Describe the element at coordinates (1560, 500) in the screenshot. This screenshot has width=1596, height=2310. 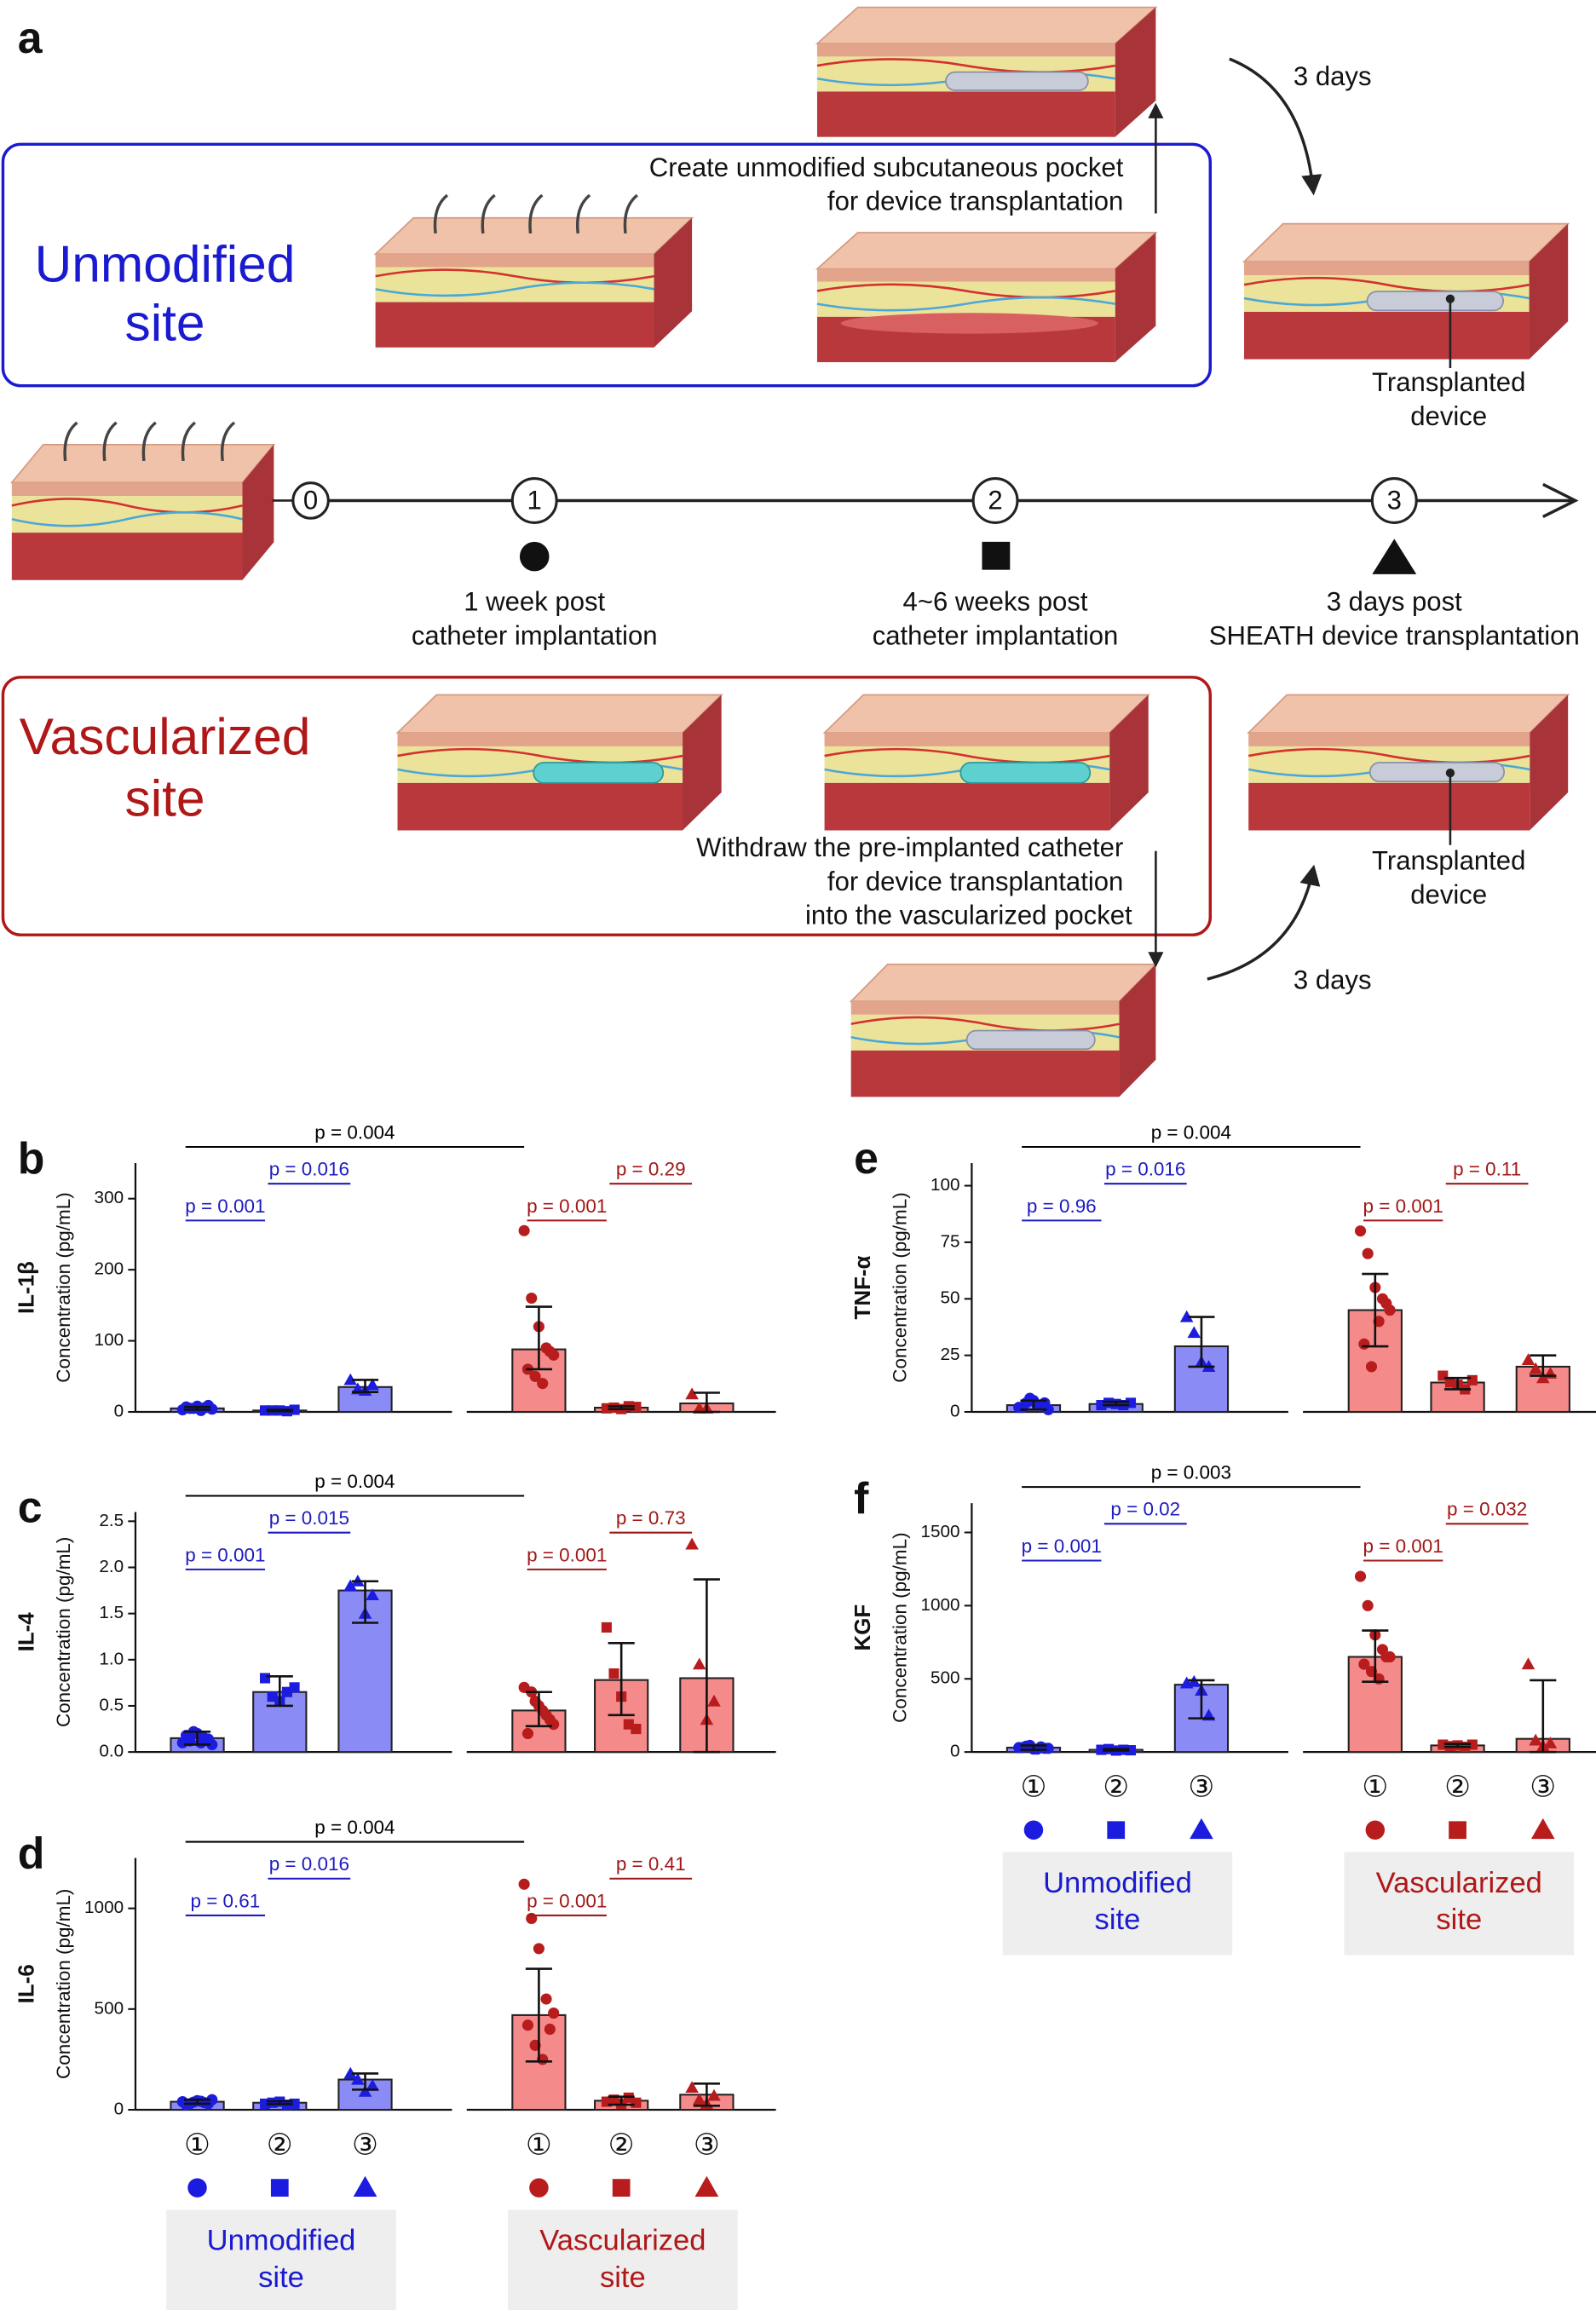
I see `timeline-arrow` at that location.